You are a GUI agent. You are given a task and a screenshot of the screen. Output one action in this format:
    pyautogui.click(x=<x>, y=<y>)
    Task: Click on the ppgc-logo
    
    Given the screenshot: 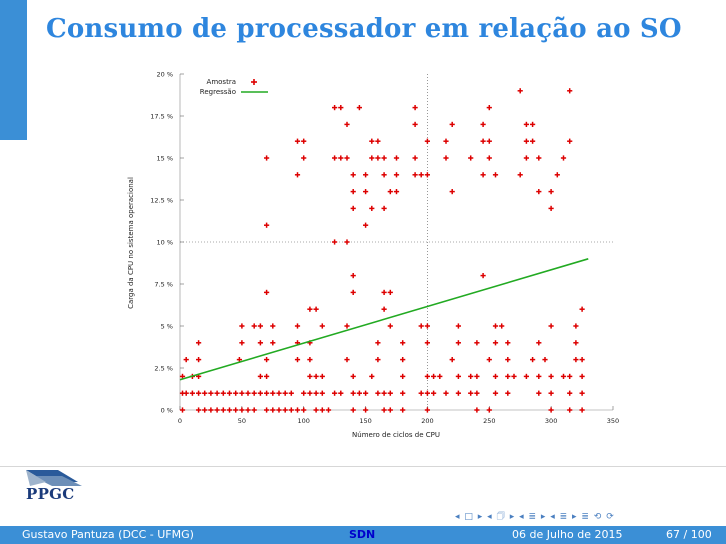 What is the action you would take?
    pyautogui.click(x=54, y=478)
    